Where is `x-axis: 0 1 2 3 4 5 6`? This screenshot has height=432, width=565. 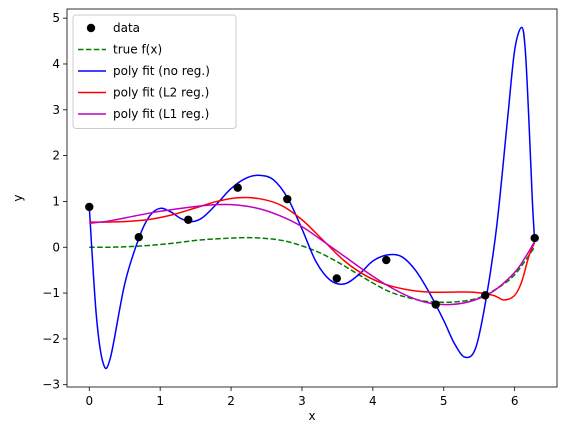 x-axis: 0 1 2 3 4 5 6 is located at coordinates (301, 397).